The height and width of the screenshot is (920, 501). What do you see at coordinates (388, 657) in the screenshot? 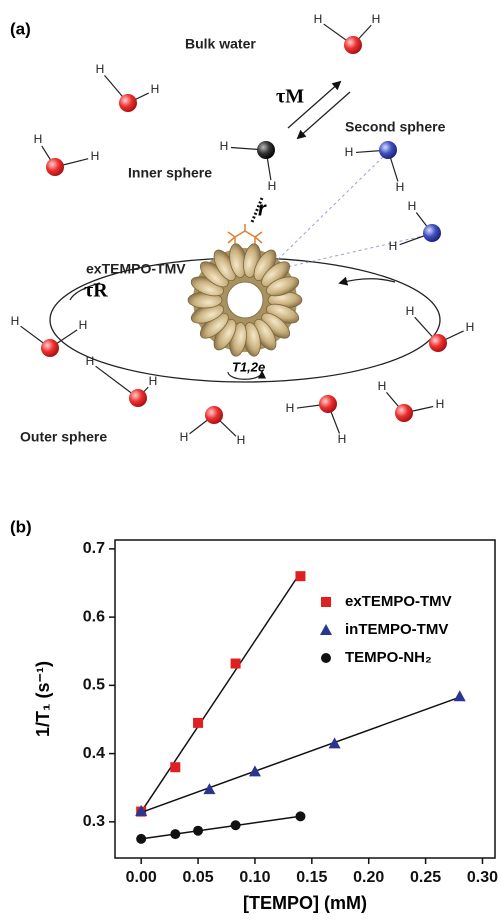
I see `legend-label: TEMPO-NH₂` at bounding box center [388, 657].